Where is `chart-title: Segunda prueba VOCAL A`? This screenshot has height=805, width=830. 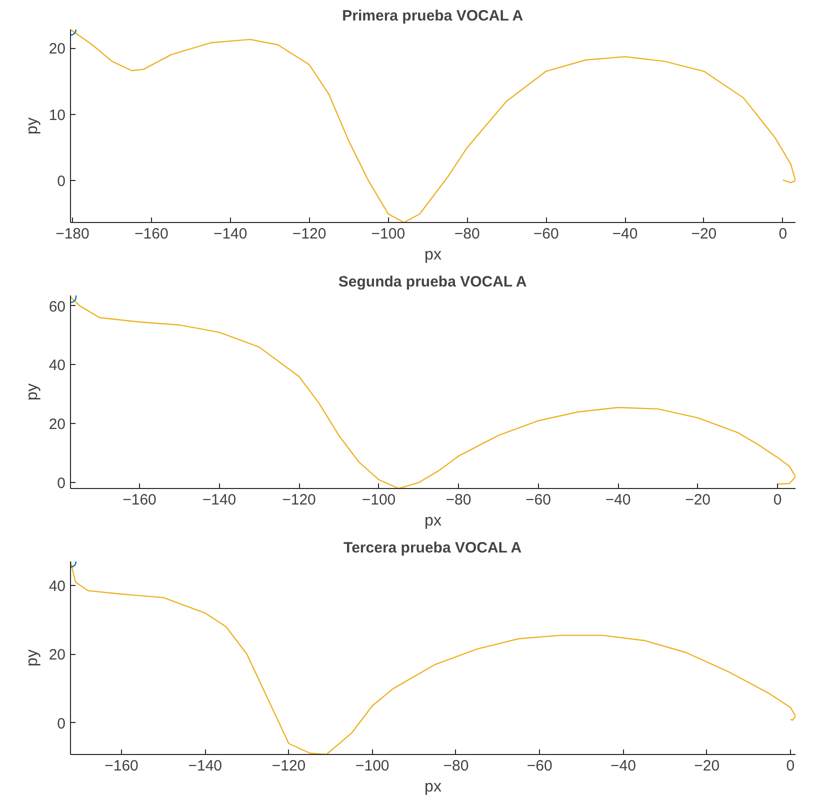 chart-title: Segunda prueba VOCAL A is located at coordinates (432, 282).